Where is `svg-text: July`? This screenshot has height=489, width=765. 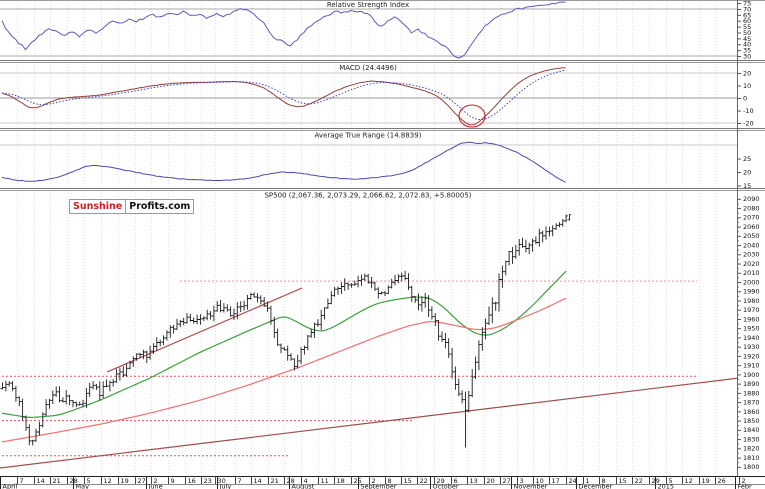 svg-text: July is located at coordinates (225, 486).